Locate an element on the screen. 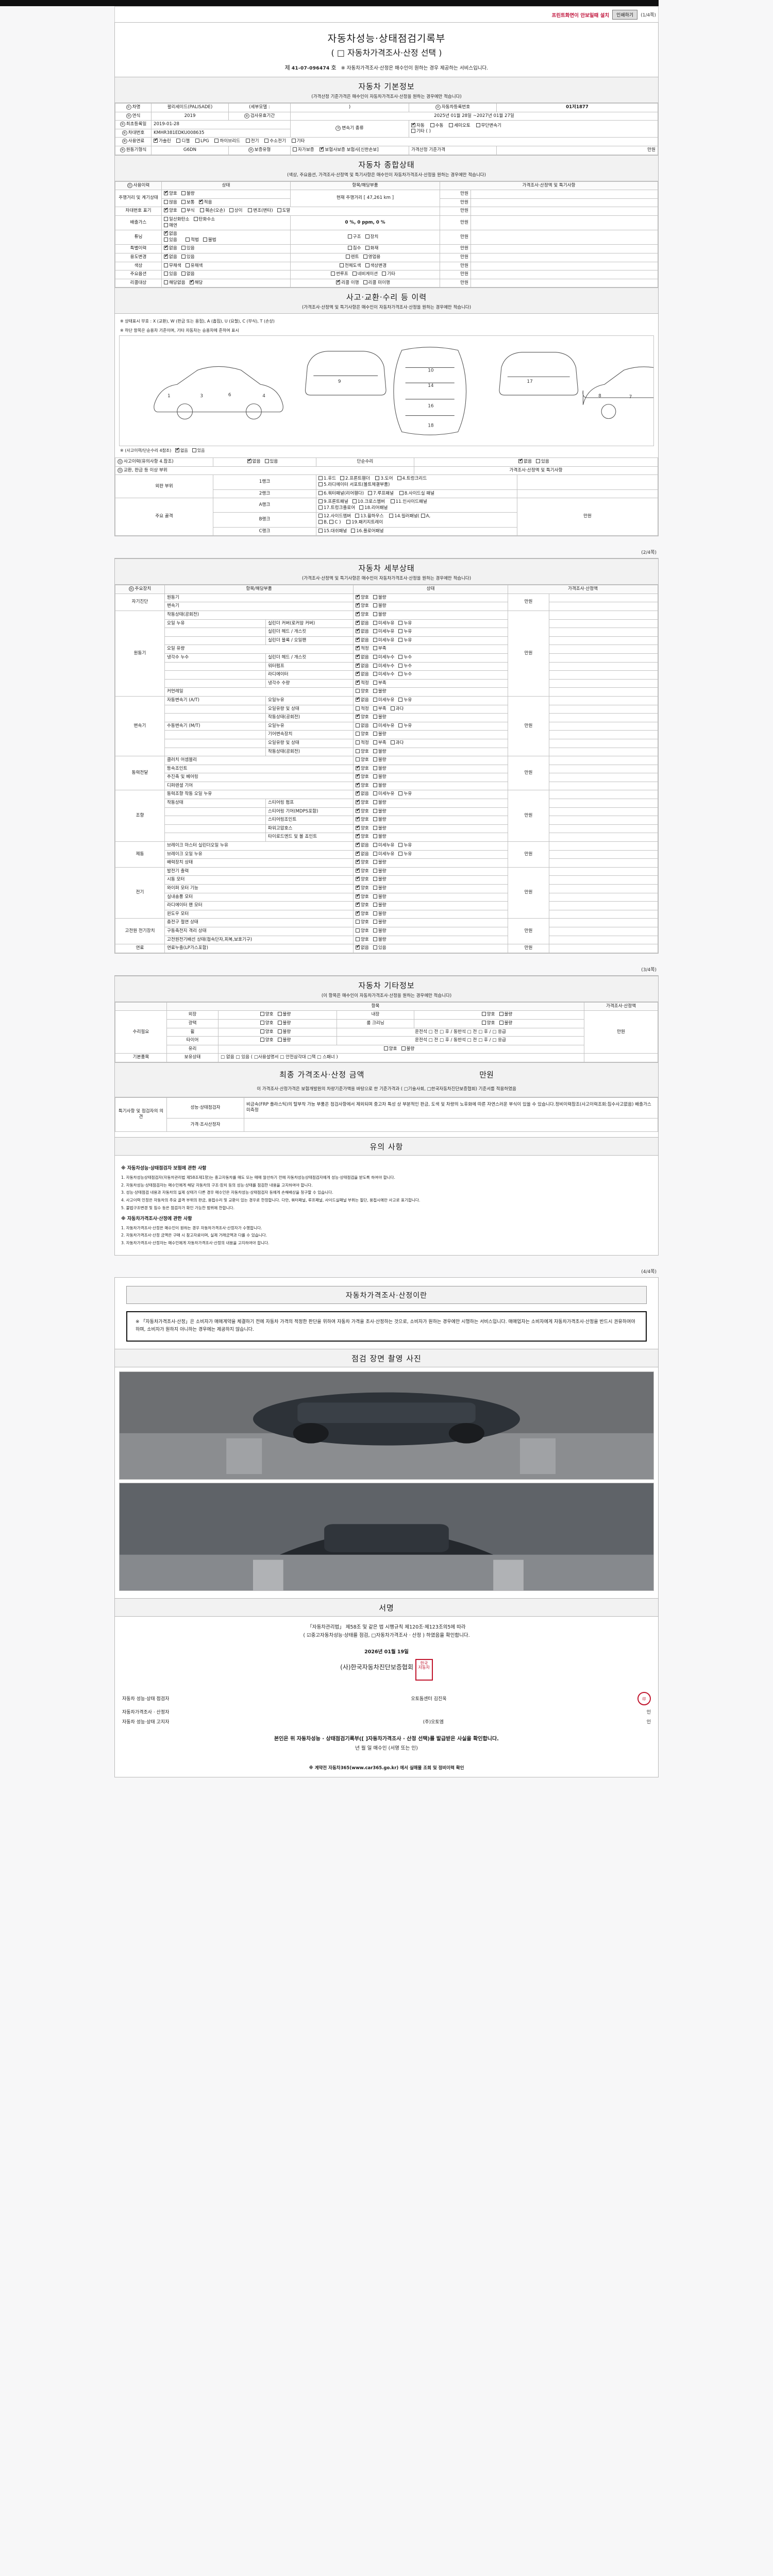  option-있음: 있음 is located at coordinates (379, 948).